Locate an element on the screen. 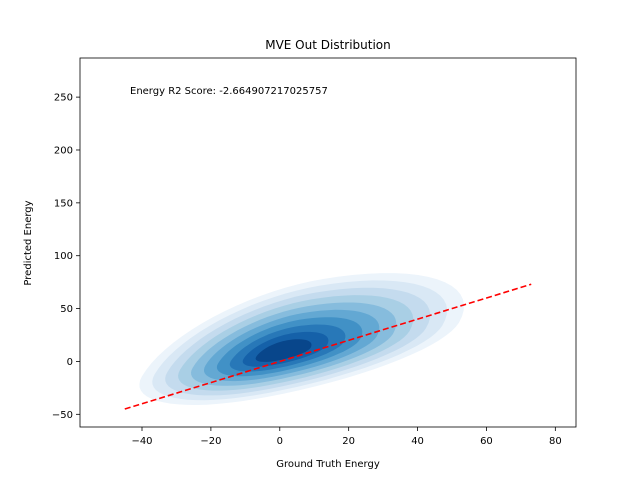 The image size is (640, 480). y-tick-label: −50 is located at coordinates (62, 415).